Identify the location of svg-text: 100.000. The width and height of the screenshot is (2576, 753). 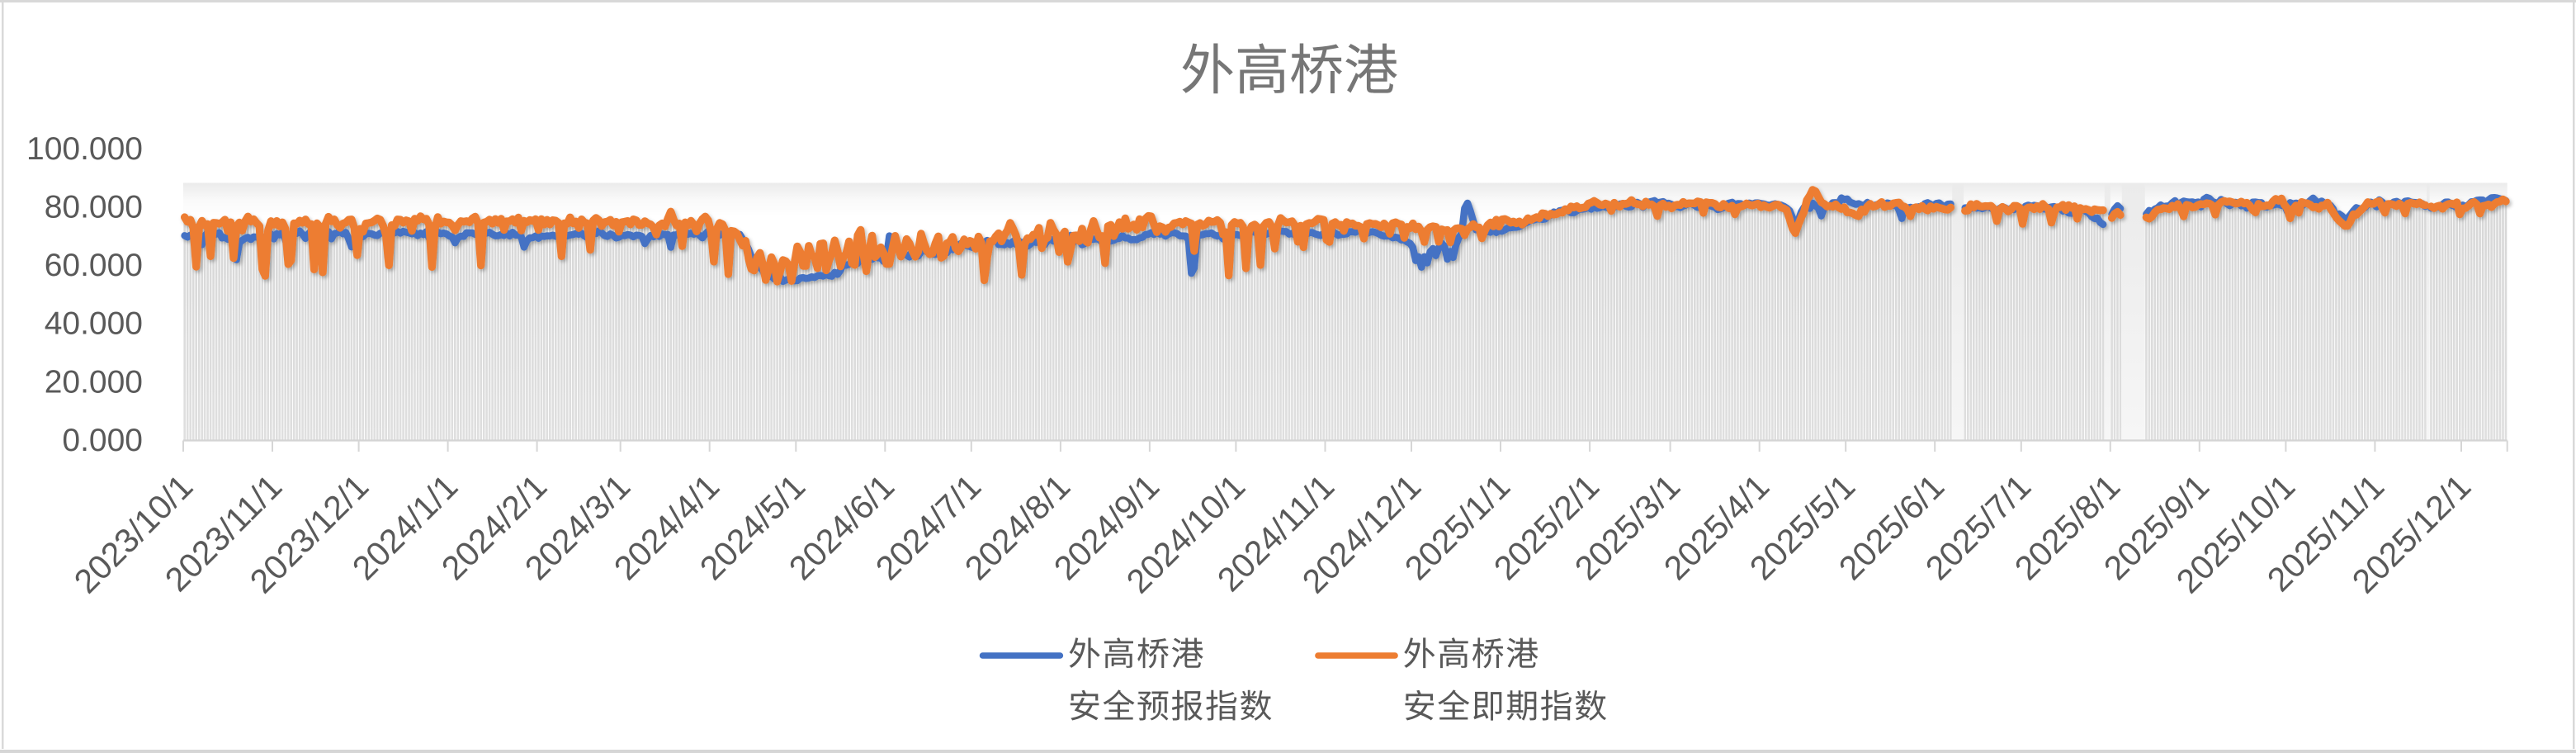
(84, 149).